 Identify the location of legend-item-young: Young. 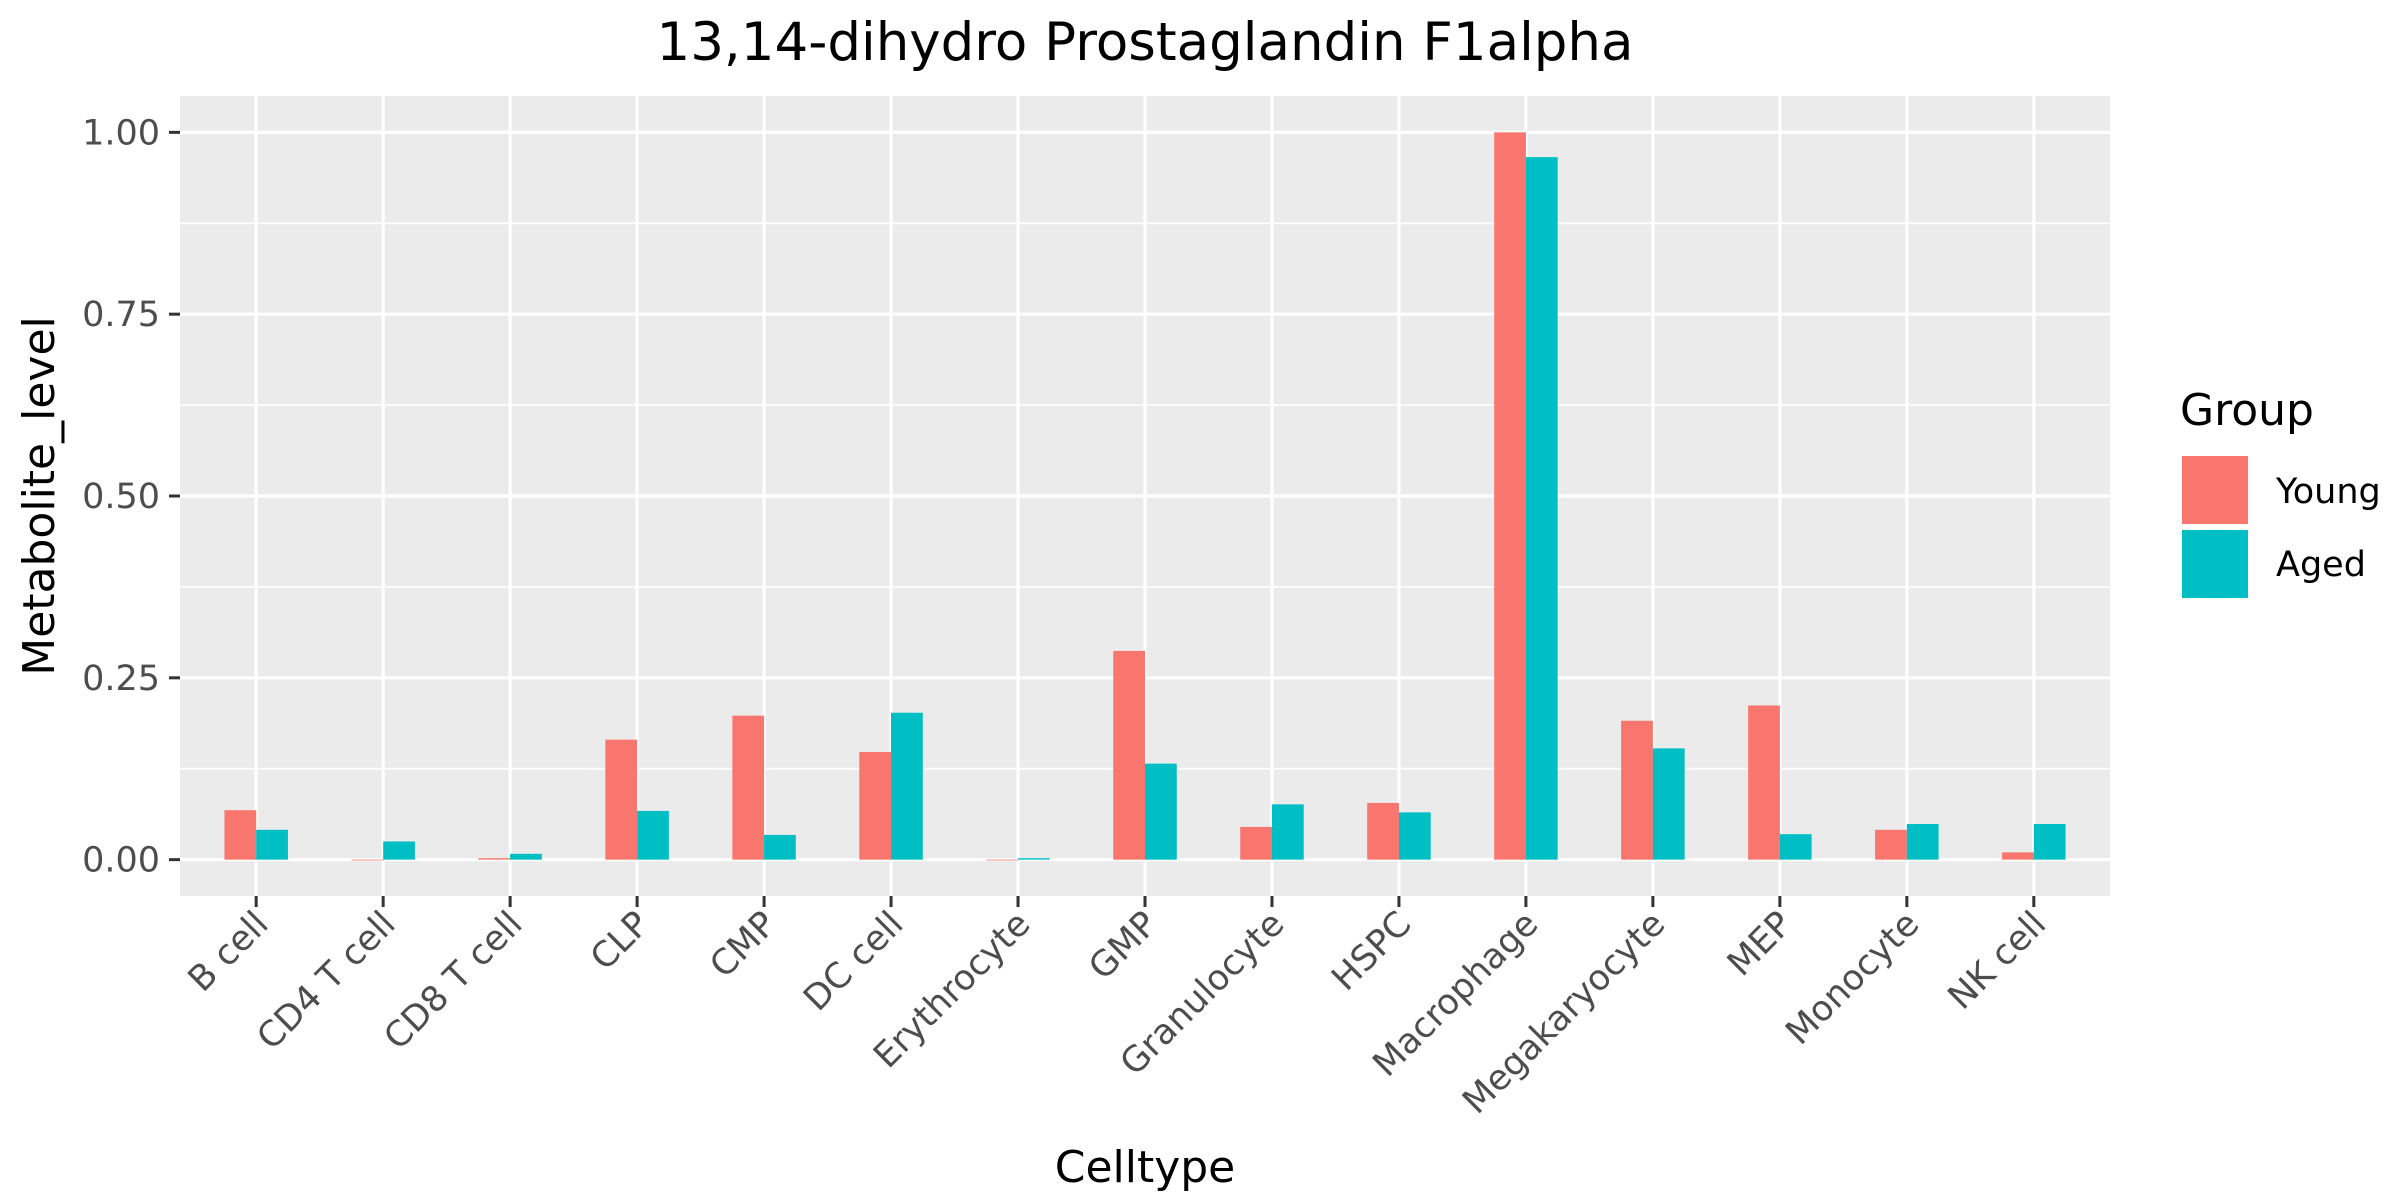
(2281, 490).